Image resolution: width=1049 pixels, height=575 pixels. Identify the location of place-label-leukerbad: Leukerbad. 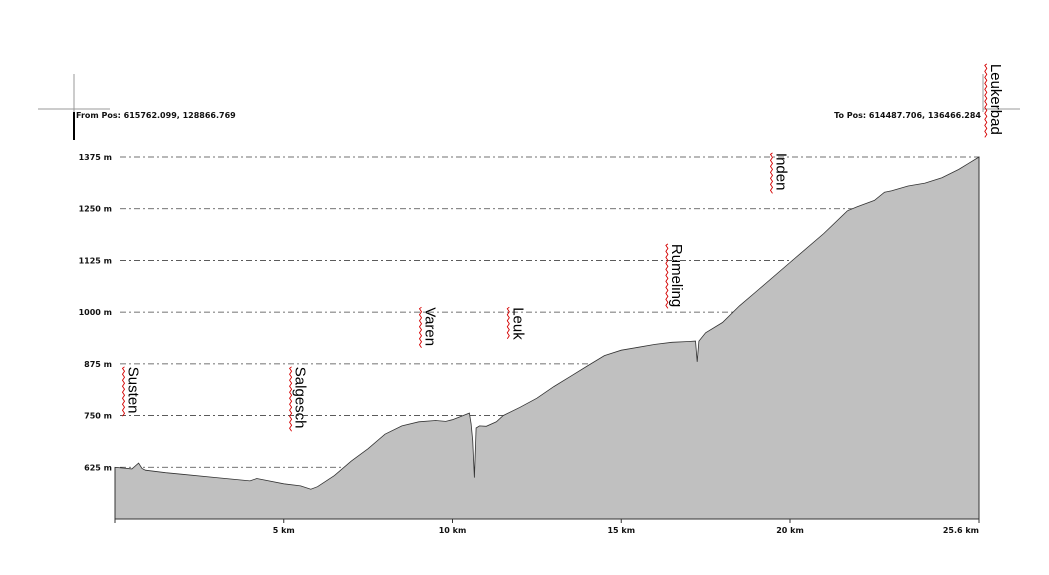
(994, 100).